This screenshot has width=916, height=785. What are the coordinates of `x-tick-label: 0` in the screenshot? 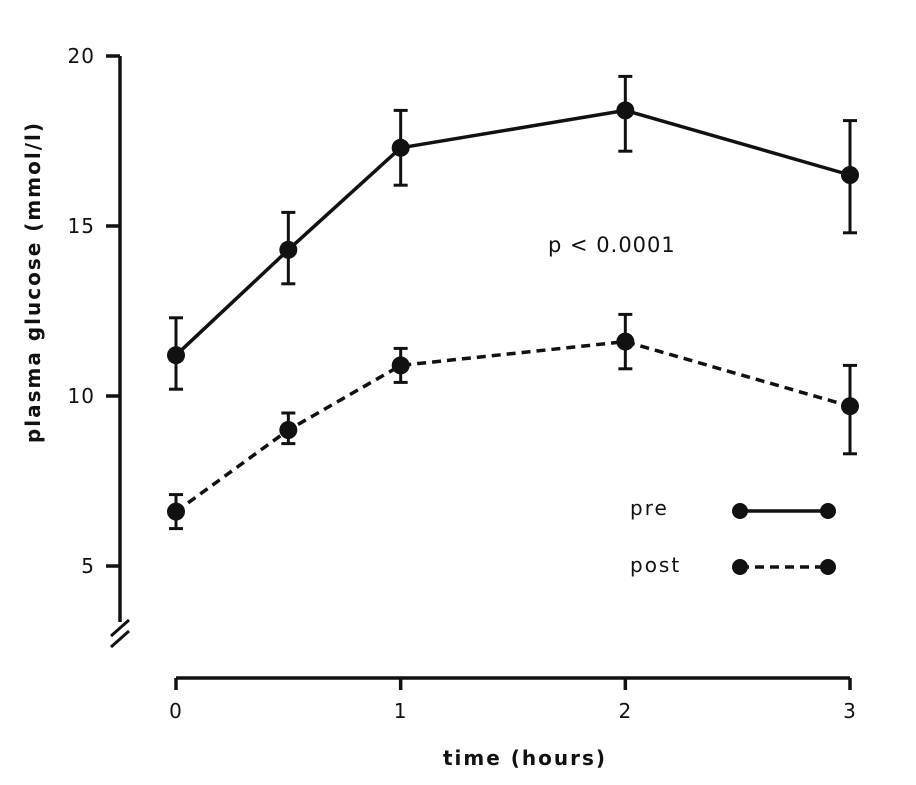 It's located at (176, 711).